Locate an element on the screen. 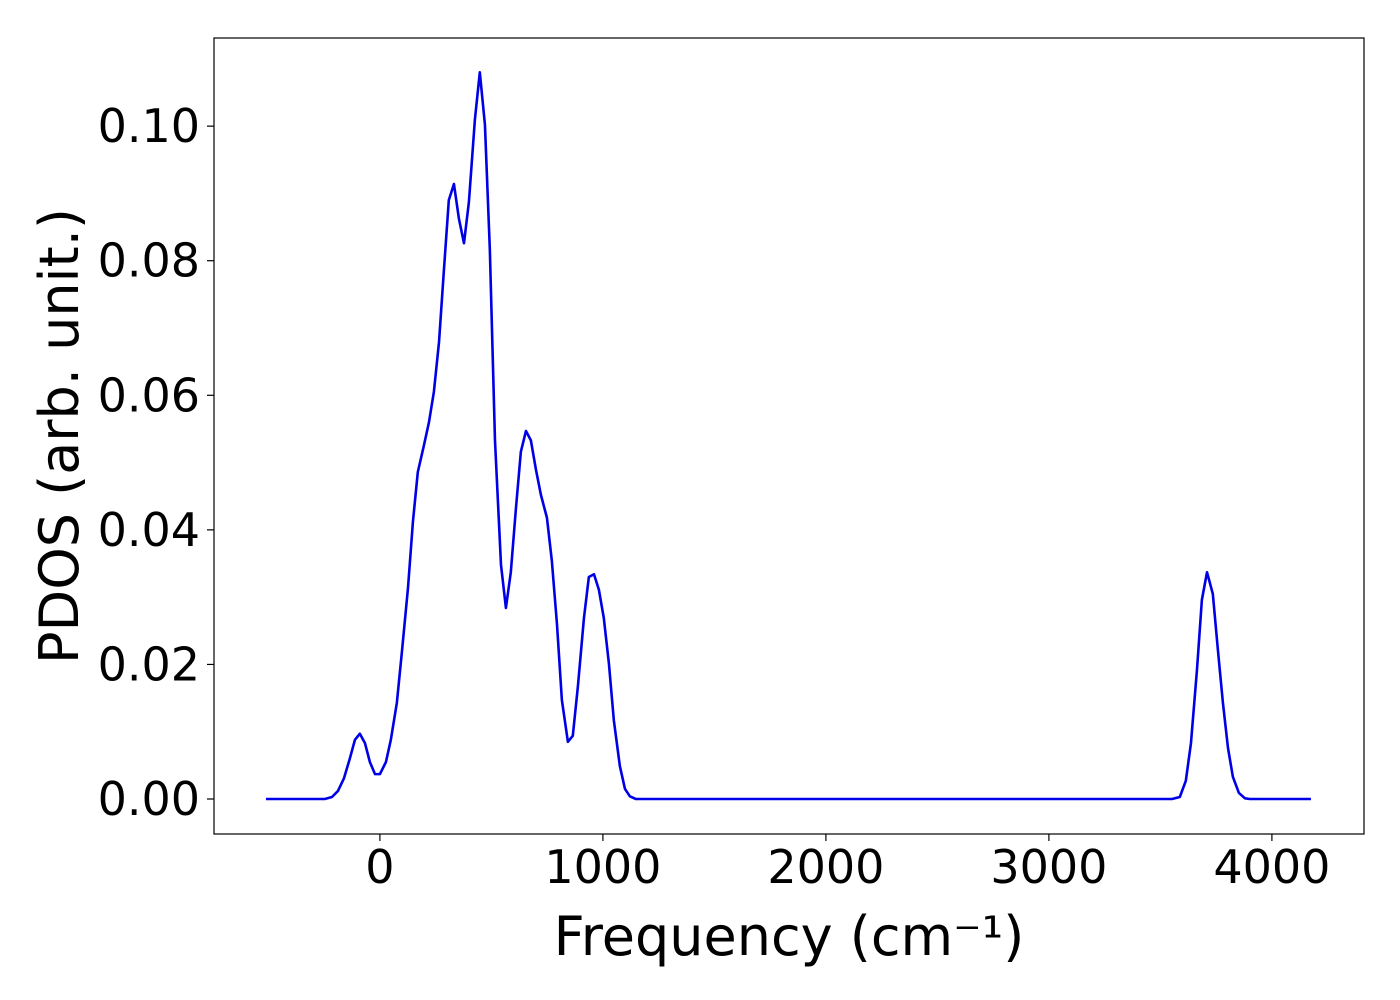  x-axis-label: Frequency (cm⁻¹) is located at coordinates (789, 936).